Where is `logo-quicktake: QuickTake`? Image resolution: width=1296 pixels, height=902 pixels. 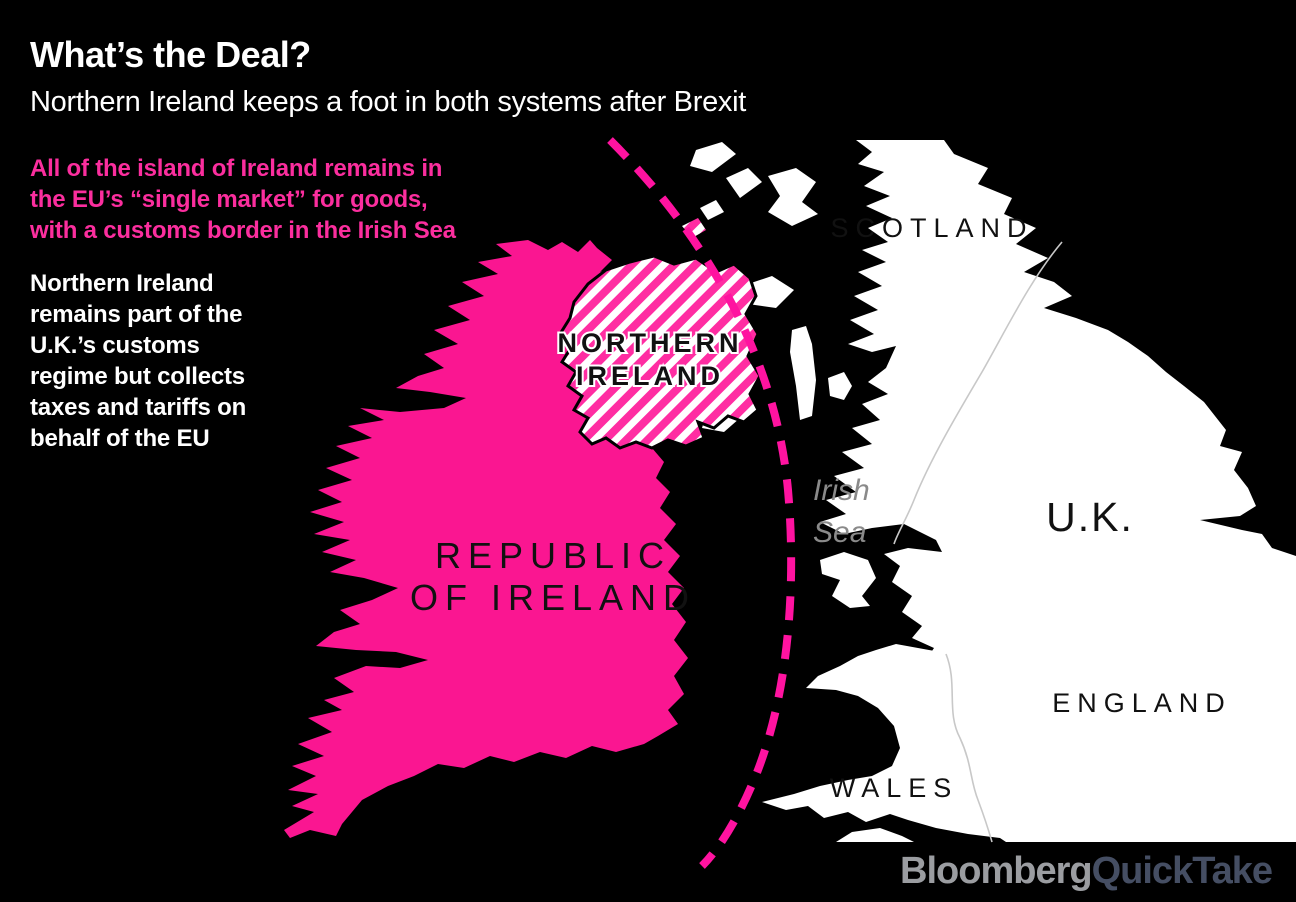
logo-quicktake: QuickTake is located at coordinates (1182, 871).